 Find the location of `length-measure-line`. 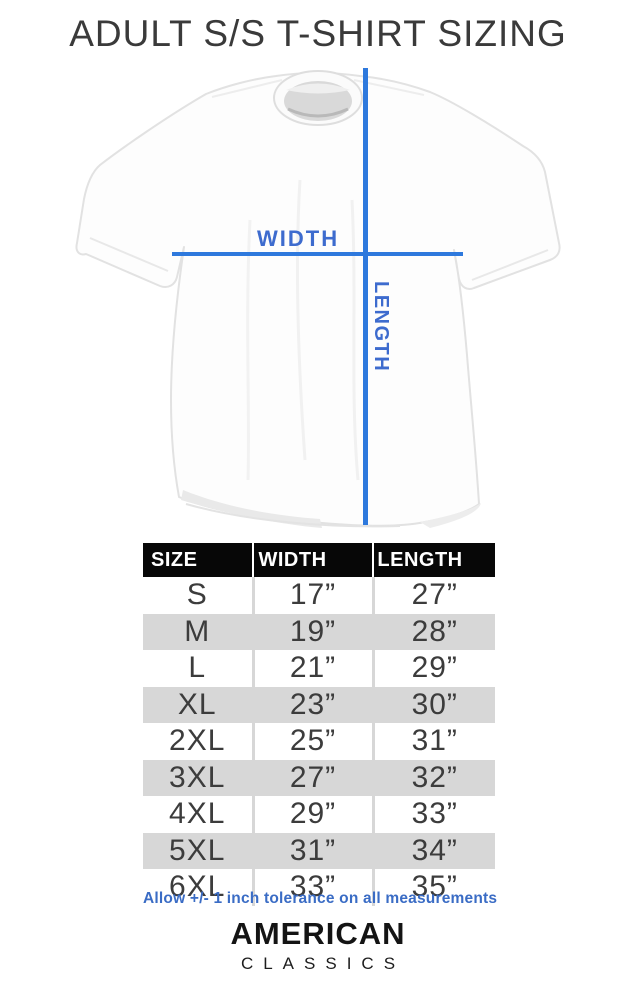

length-measure-line is located at coordinates (365, 296).